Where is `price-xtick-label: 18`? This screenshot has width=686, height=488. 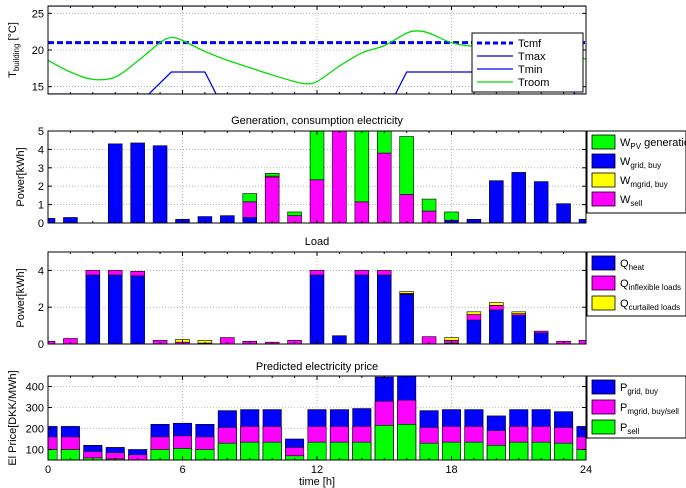
price-xtick-label: 18 is located at coordinates (451, 470).